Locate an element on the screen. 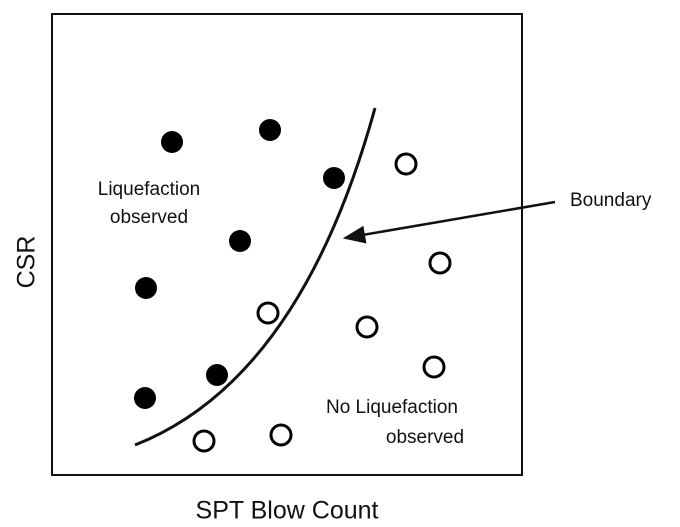 This screenshot has height=527, width=680. boundary-label: Boundary is located at coordinates (611, 200).